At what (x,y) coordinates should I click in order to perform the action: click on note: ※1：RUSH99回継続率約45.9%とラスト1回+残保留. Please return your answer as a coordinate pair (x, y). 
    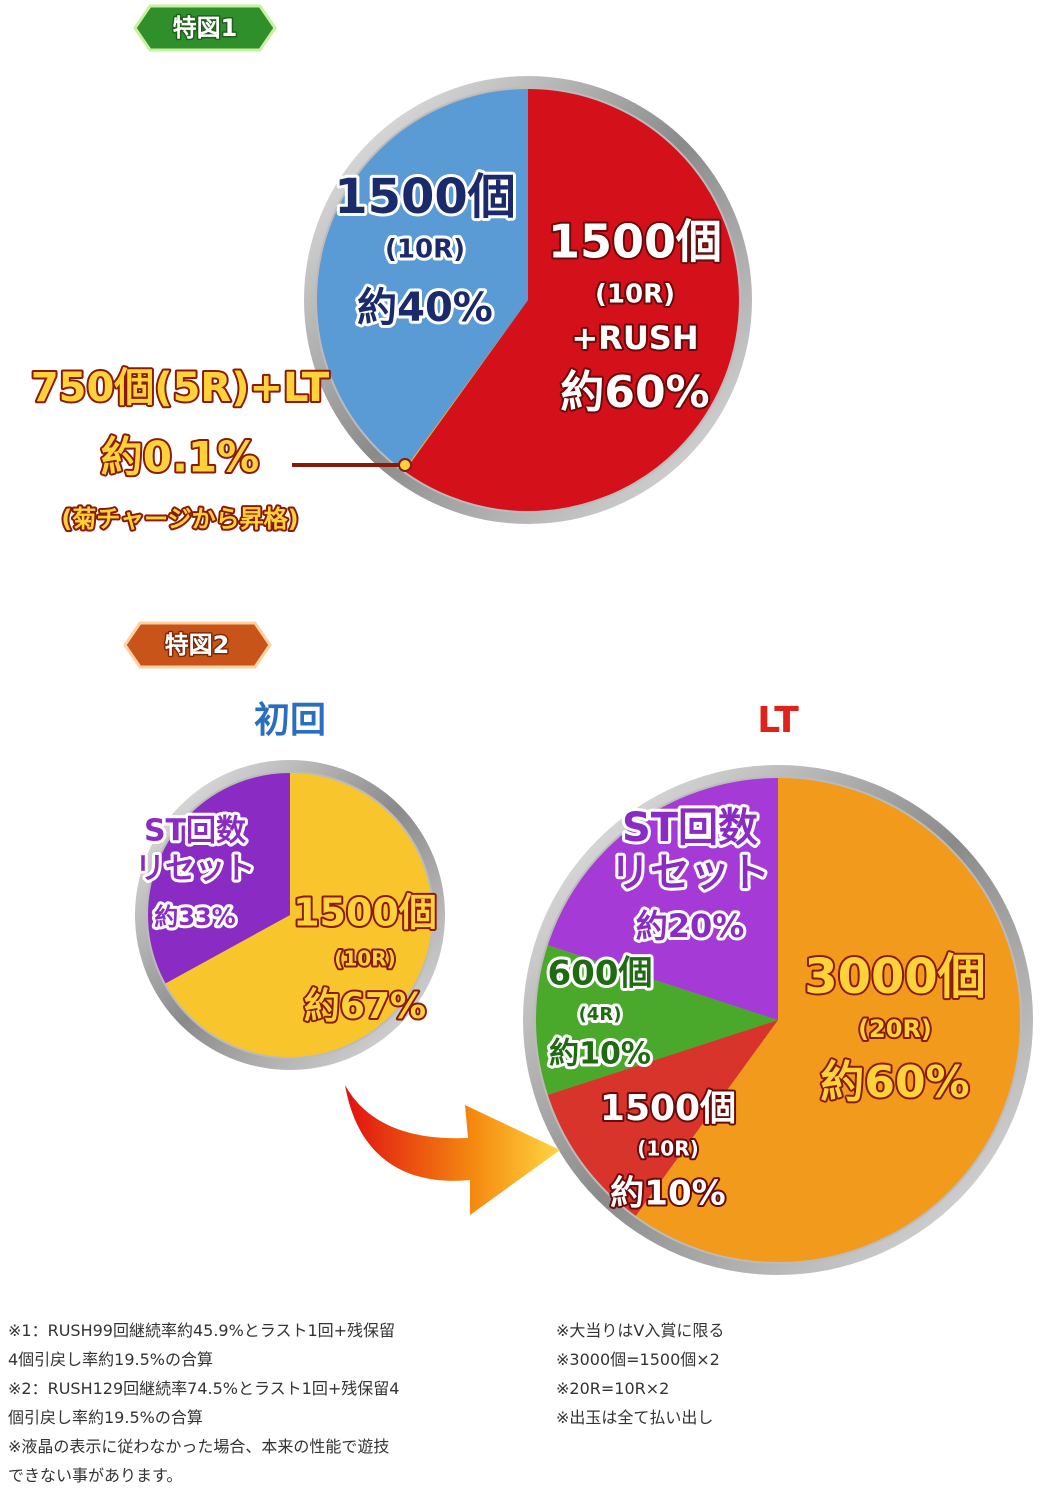
    Looking at the image, I should click on (201, 1330).